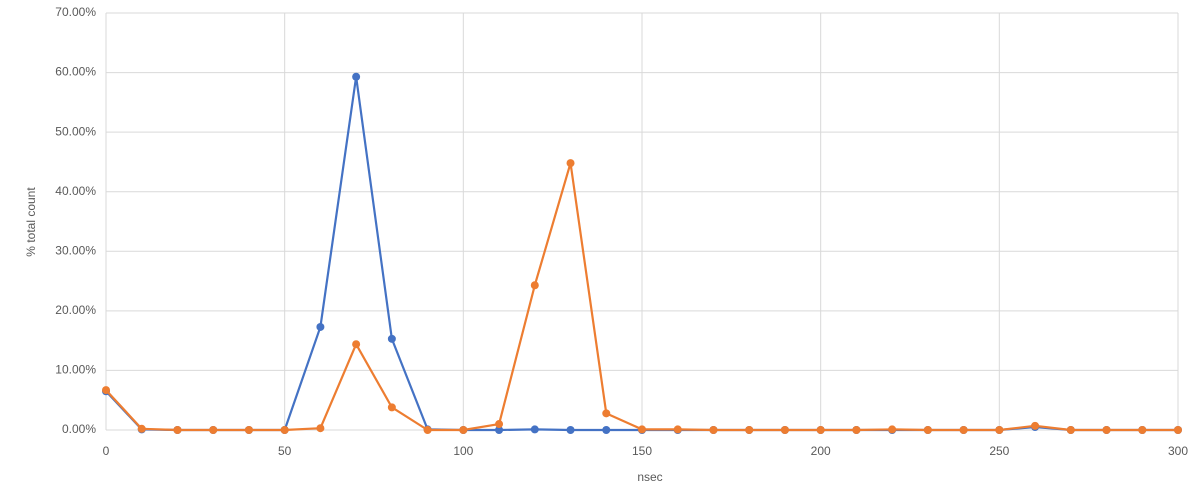 The width and height of the screenshot is (1200, 502). I want to click on y-axis-label: % total count, so click(31, 222).